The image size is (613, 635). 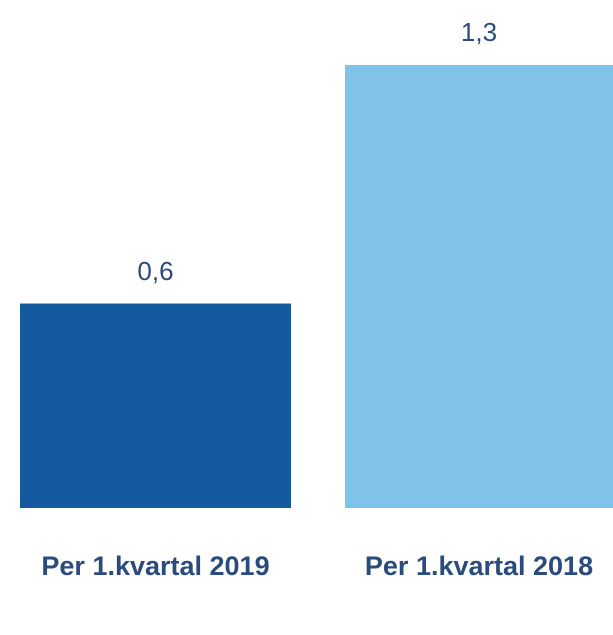 What do you see at coordinates (479, 566) in the screenshot?
I see `x-tick-label: Per 1.kvartal 2018` at bounding box center [479, 566].